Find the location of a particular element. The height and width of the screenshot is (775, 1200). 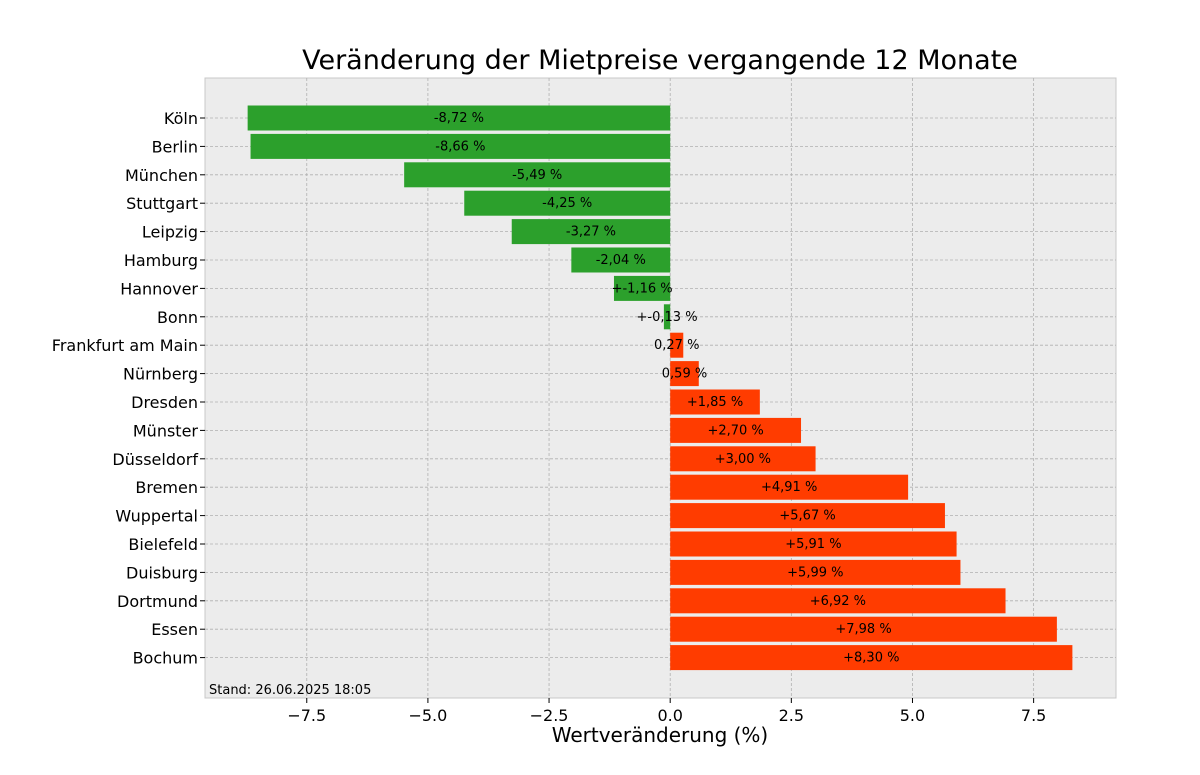

data-label: +-0,13 % is located at coordinates (667, 317).